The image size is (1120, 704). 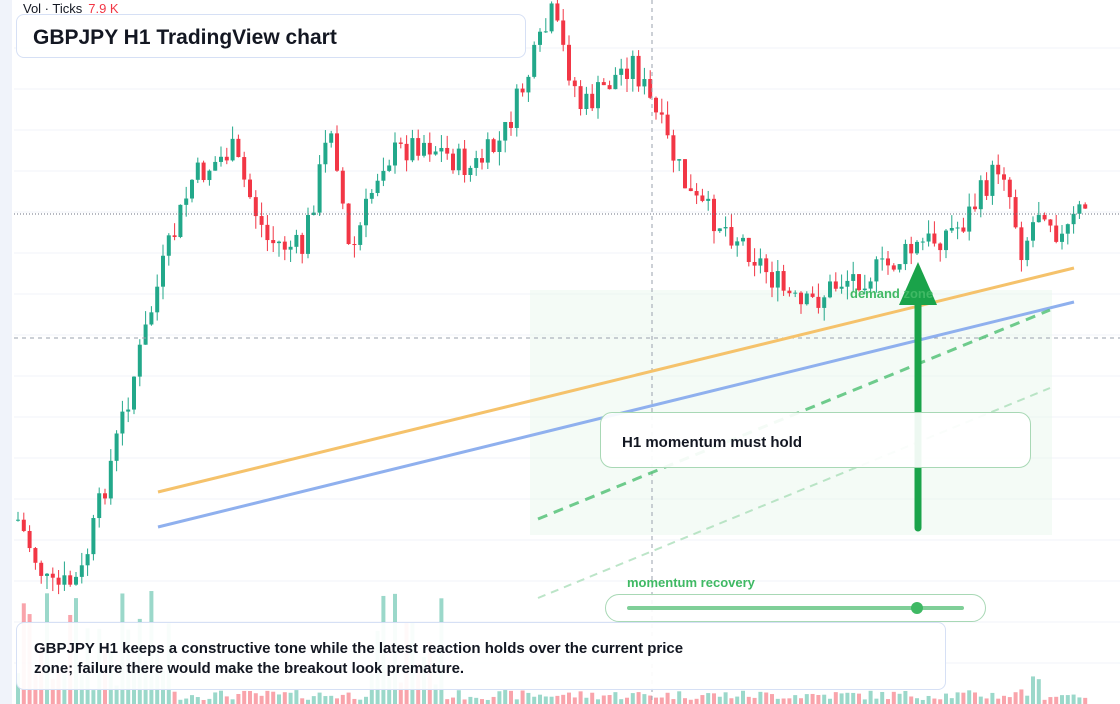 I want to click on chart-title: GBPJPY H1 TradingView chart, so click(x=185, y=37).